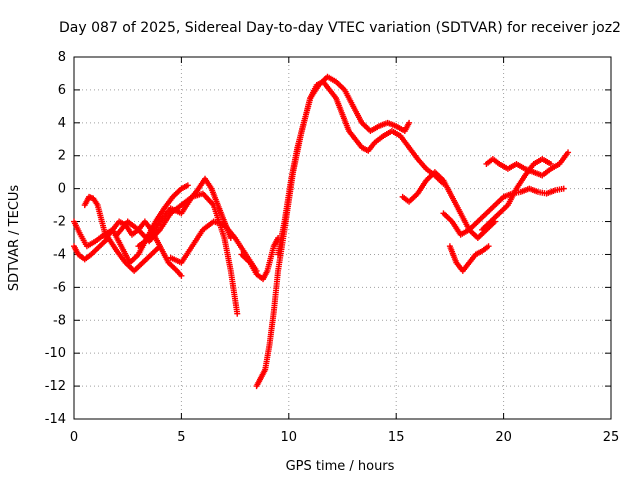  What do you see at coordinates (74, 437) in the screenshot?
I see `x-tick-label: 0` at bounding box center [74, 437].